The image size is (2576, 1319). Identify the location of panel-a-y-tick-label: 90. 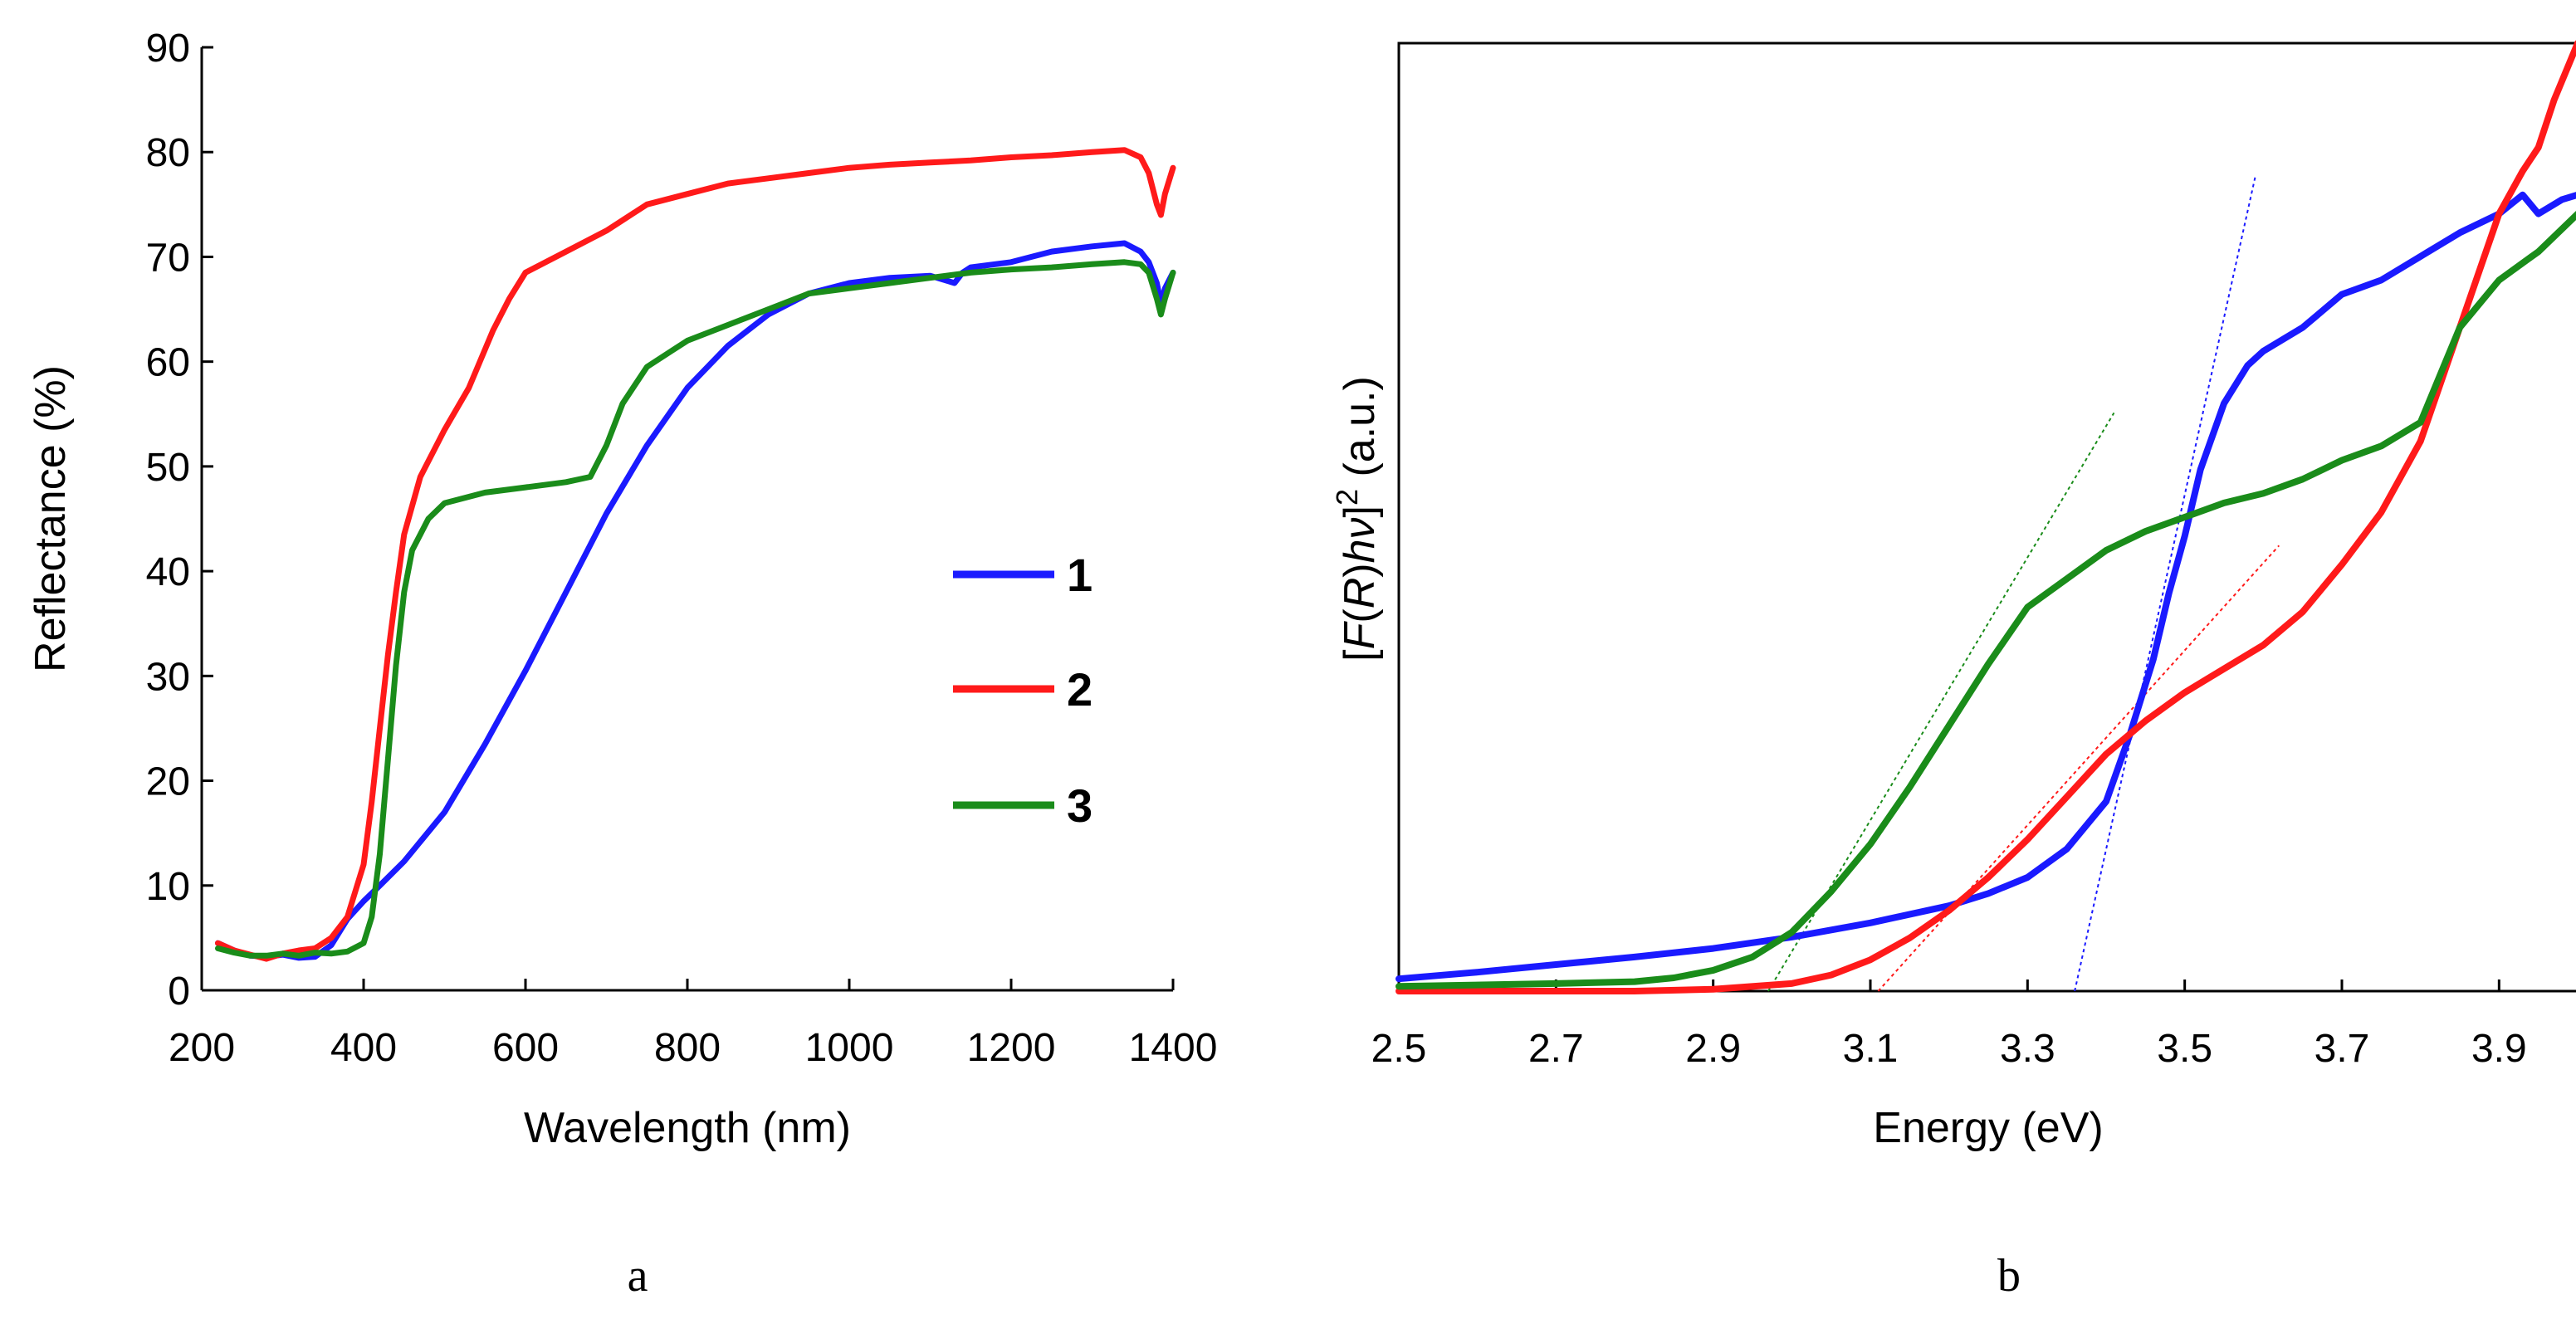
(168, 49).